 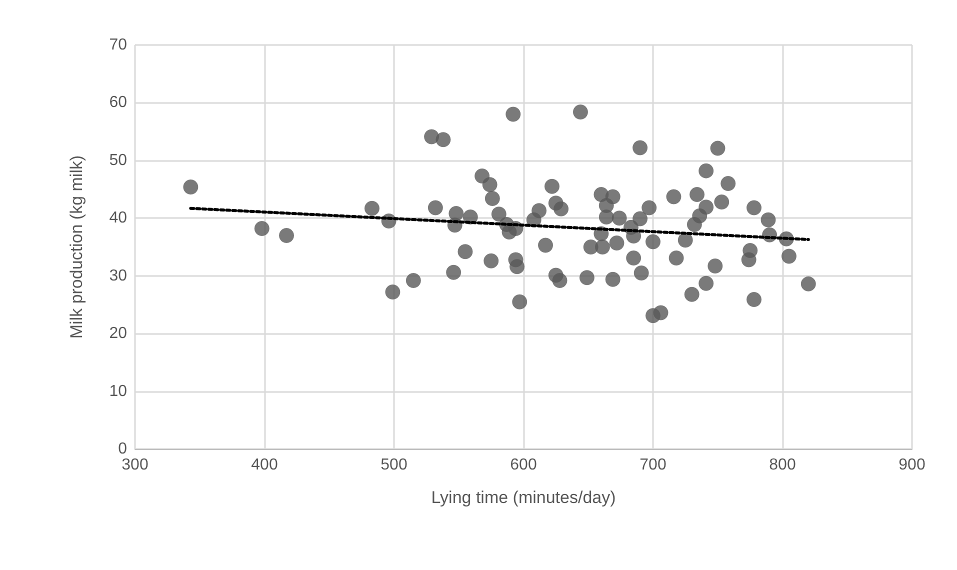 I want to click on y-tick-label: 0, so click(x=123, y=449).